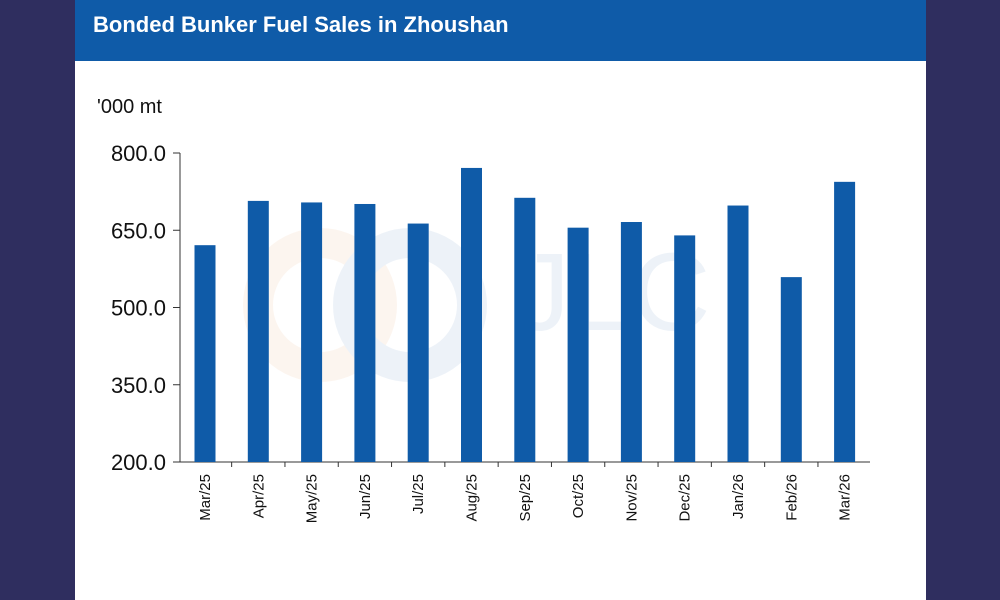 This screenshot has height=600, width=1000. I want to click on x-tick-label: Jan/26, so click(738, 496).